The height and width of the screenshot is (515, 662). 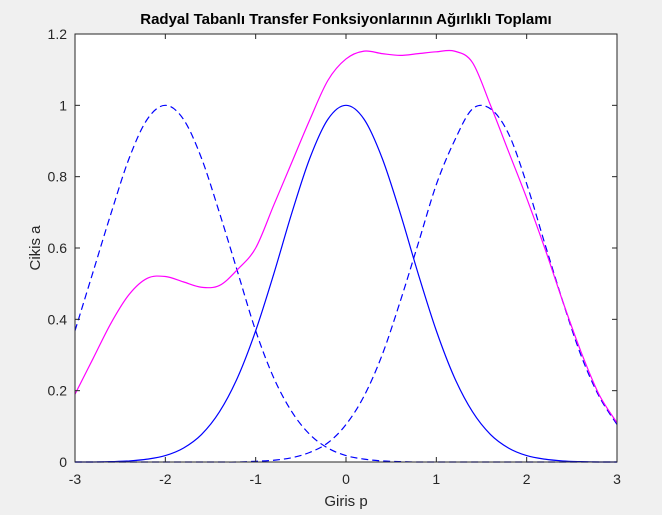 I want to click on x-tick-label: -1, so click(x=255, y=479).